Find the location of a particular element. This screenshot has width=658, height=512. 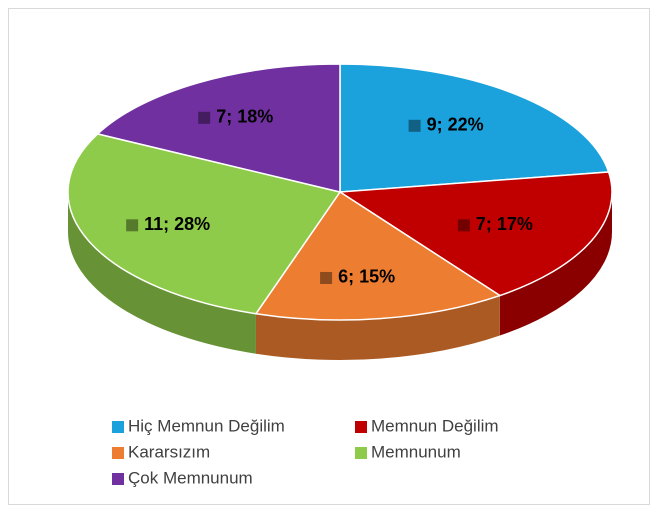

legend-label: Kararsızım is located at coordinates (169, 451).